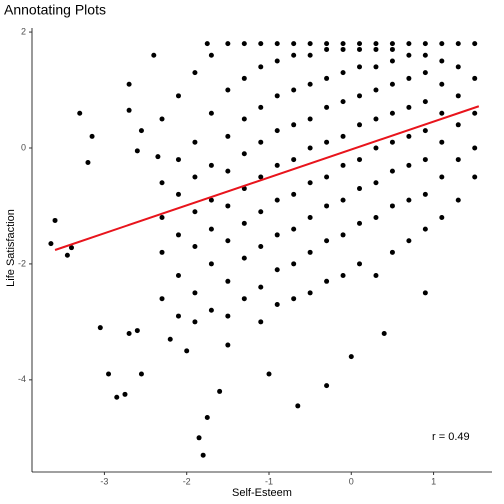 This screenshot has height=504, width=504. I want to click on x-tick-label: -1, so click(269, 481).